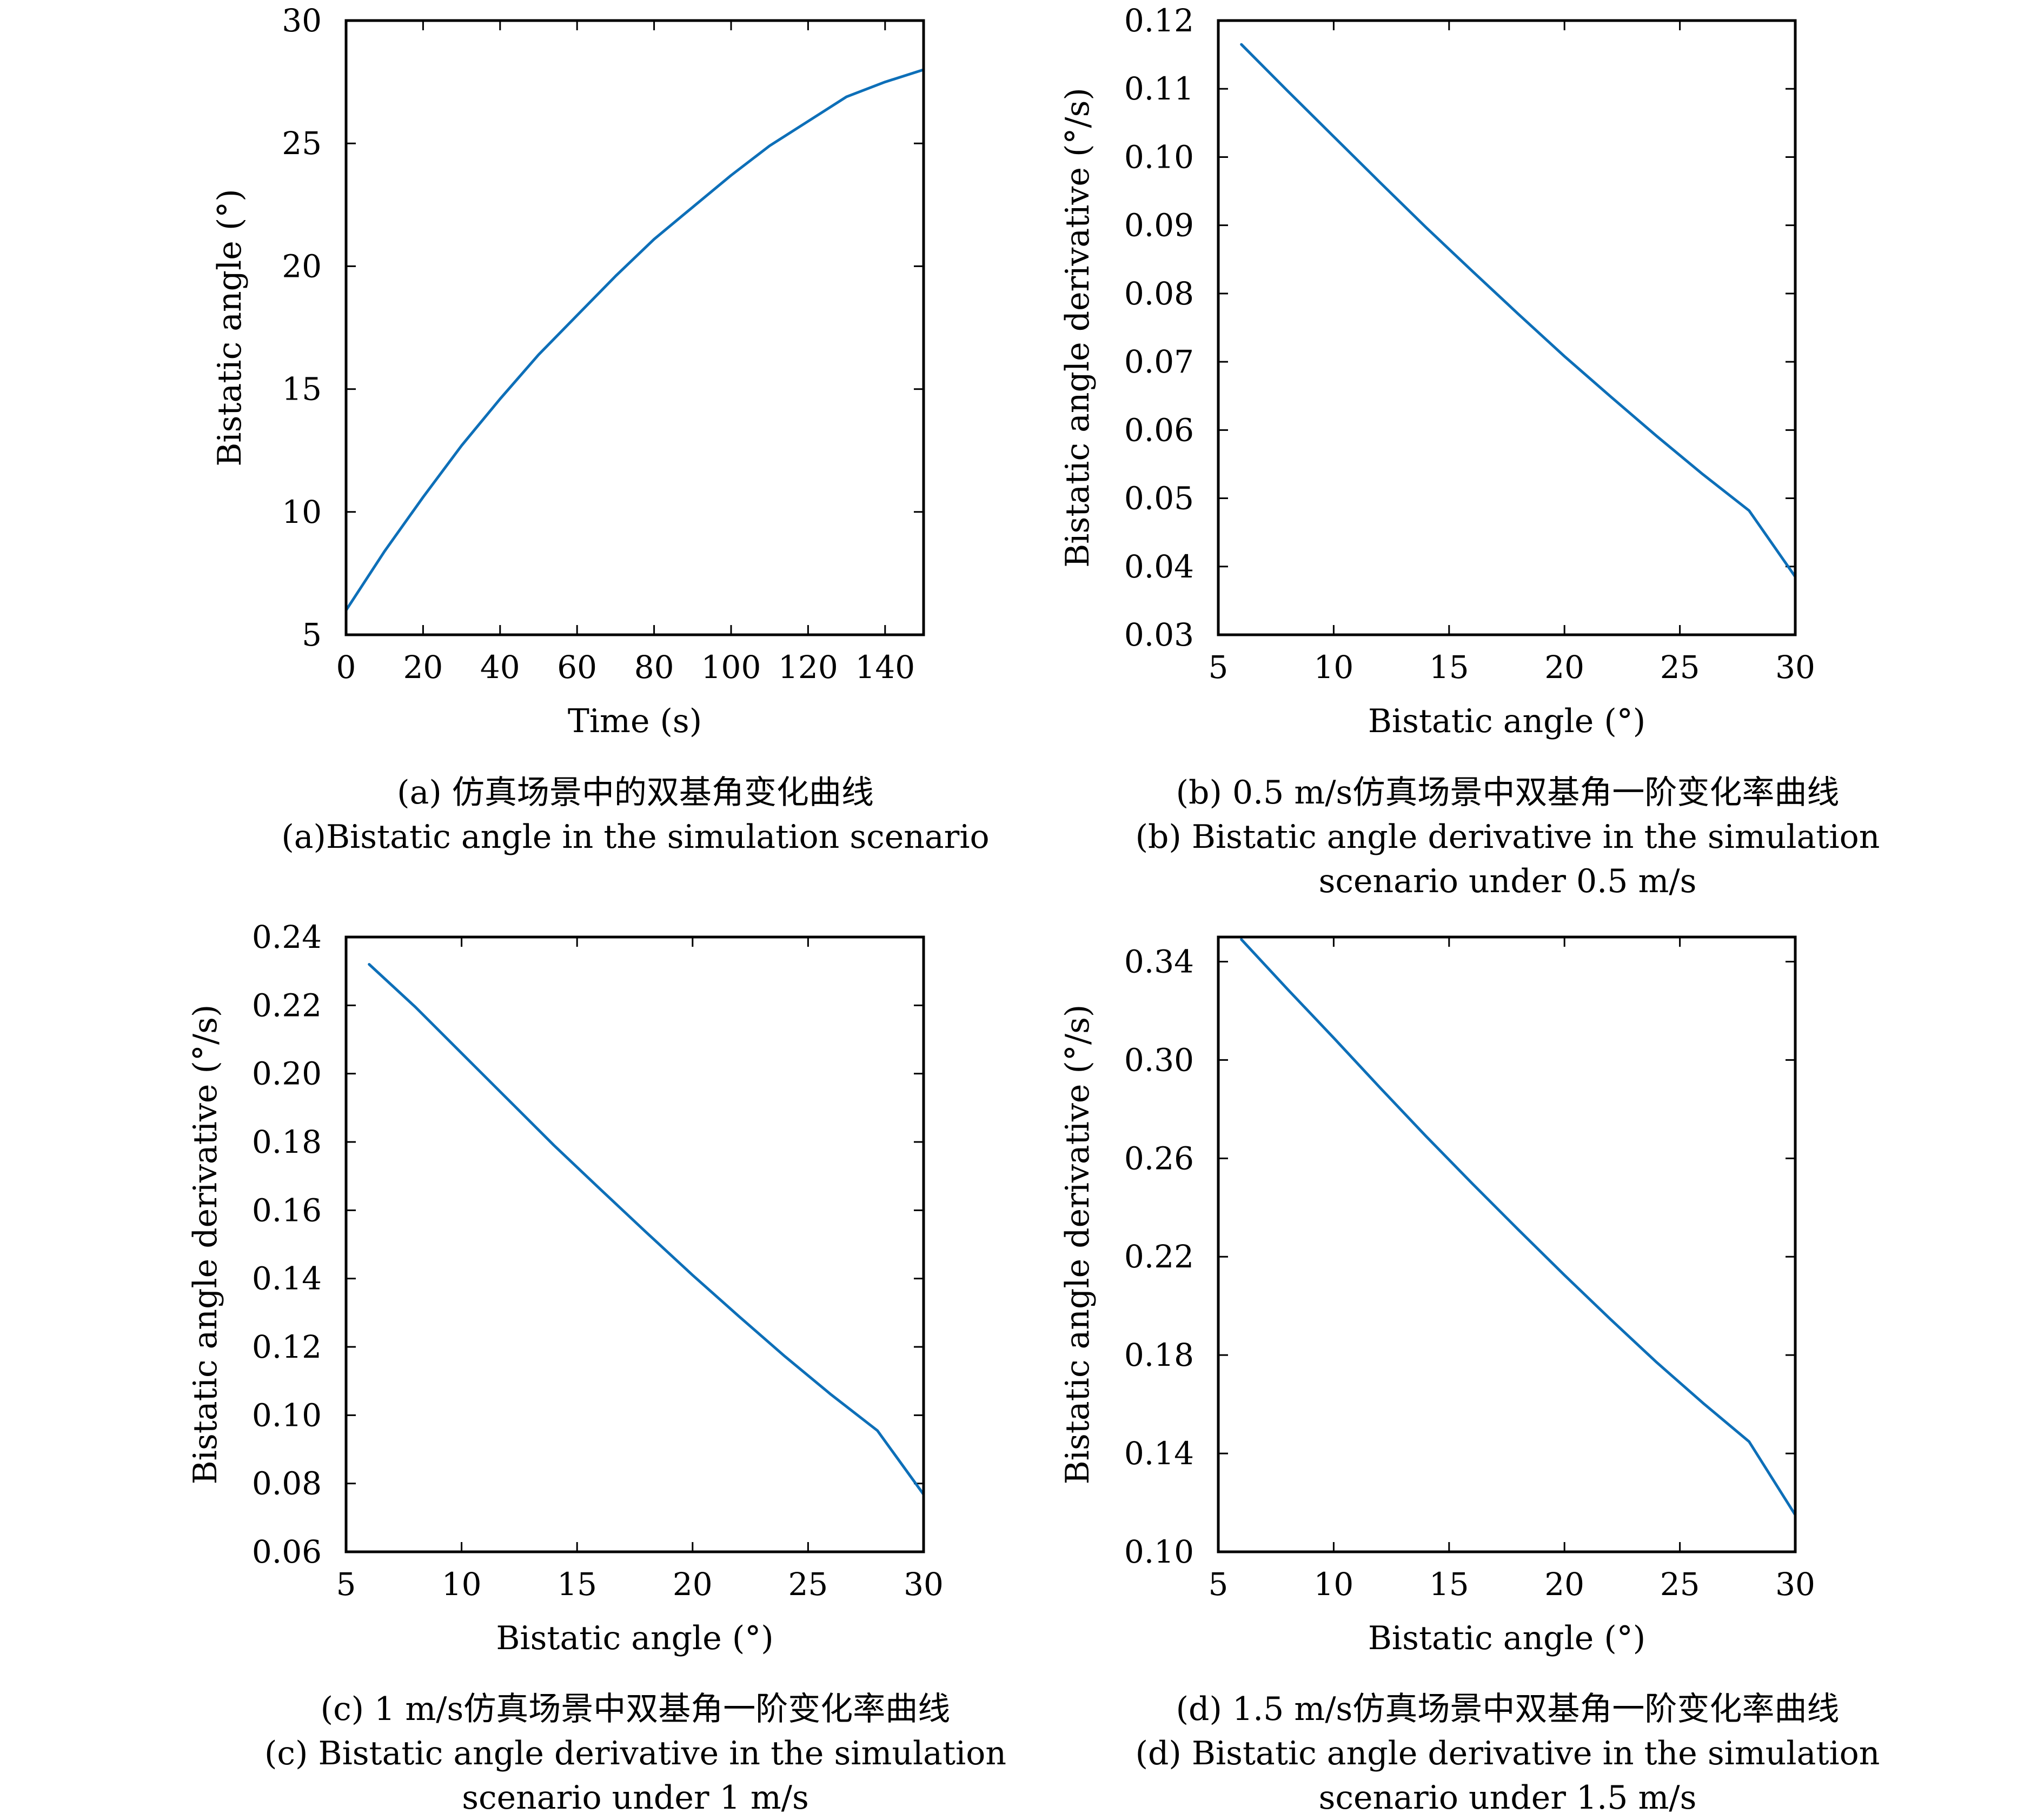 Image resolution: width=2044 pixels, height=1820 pixels. I want to click on y-axis-label-c: Bistatic angle derivative (°/s), so click(205, 1245).